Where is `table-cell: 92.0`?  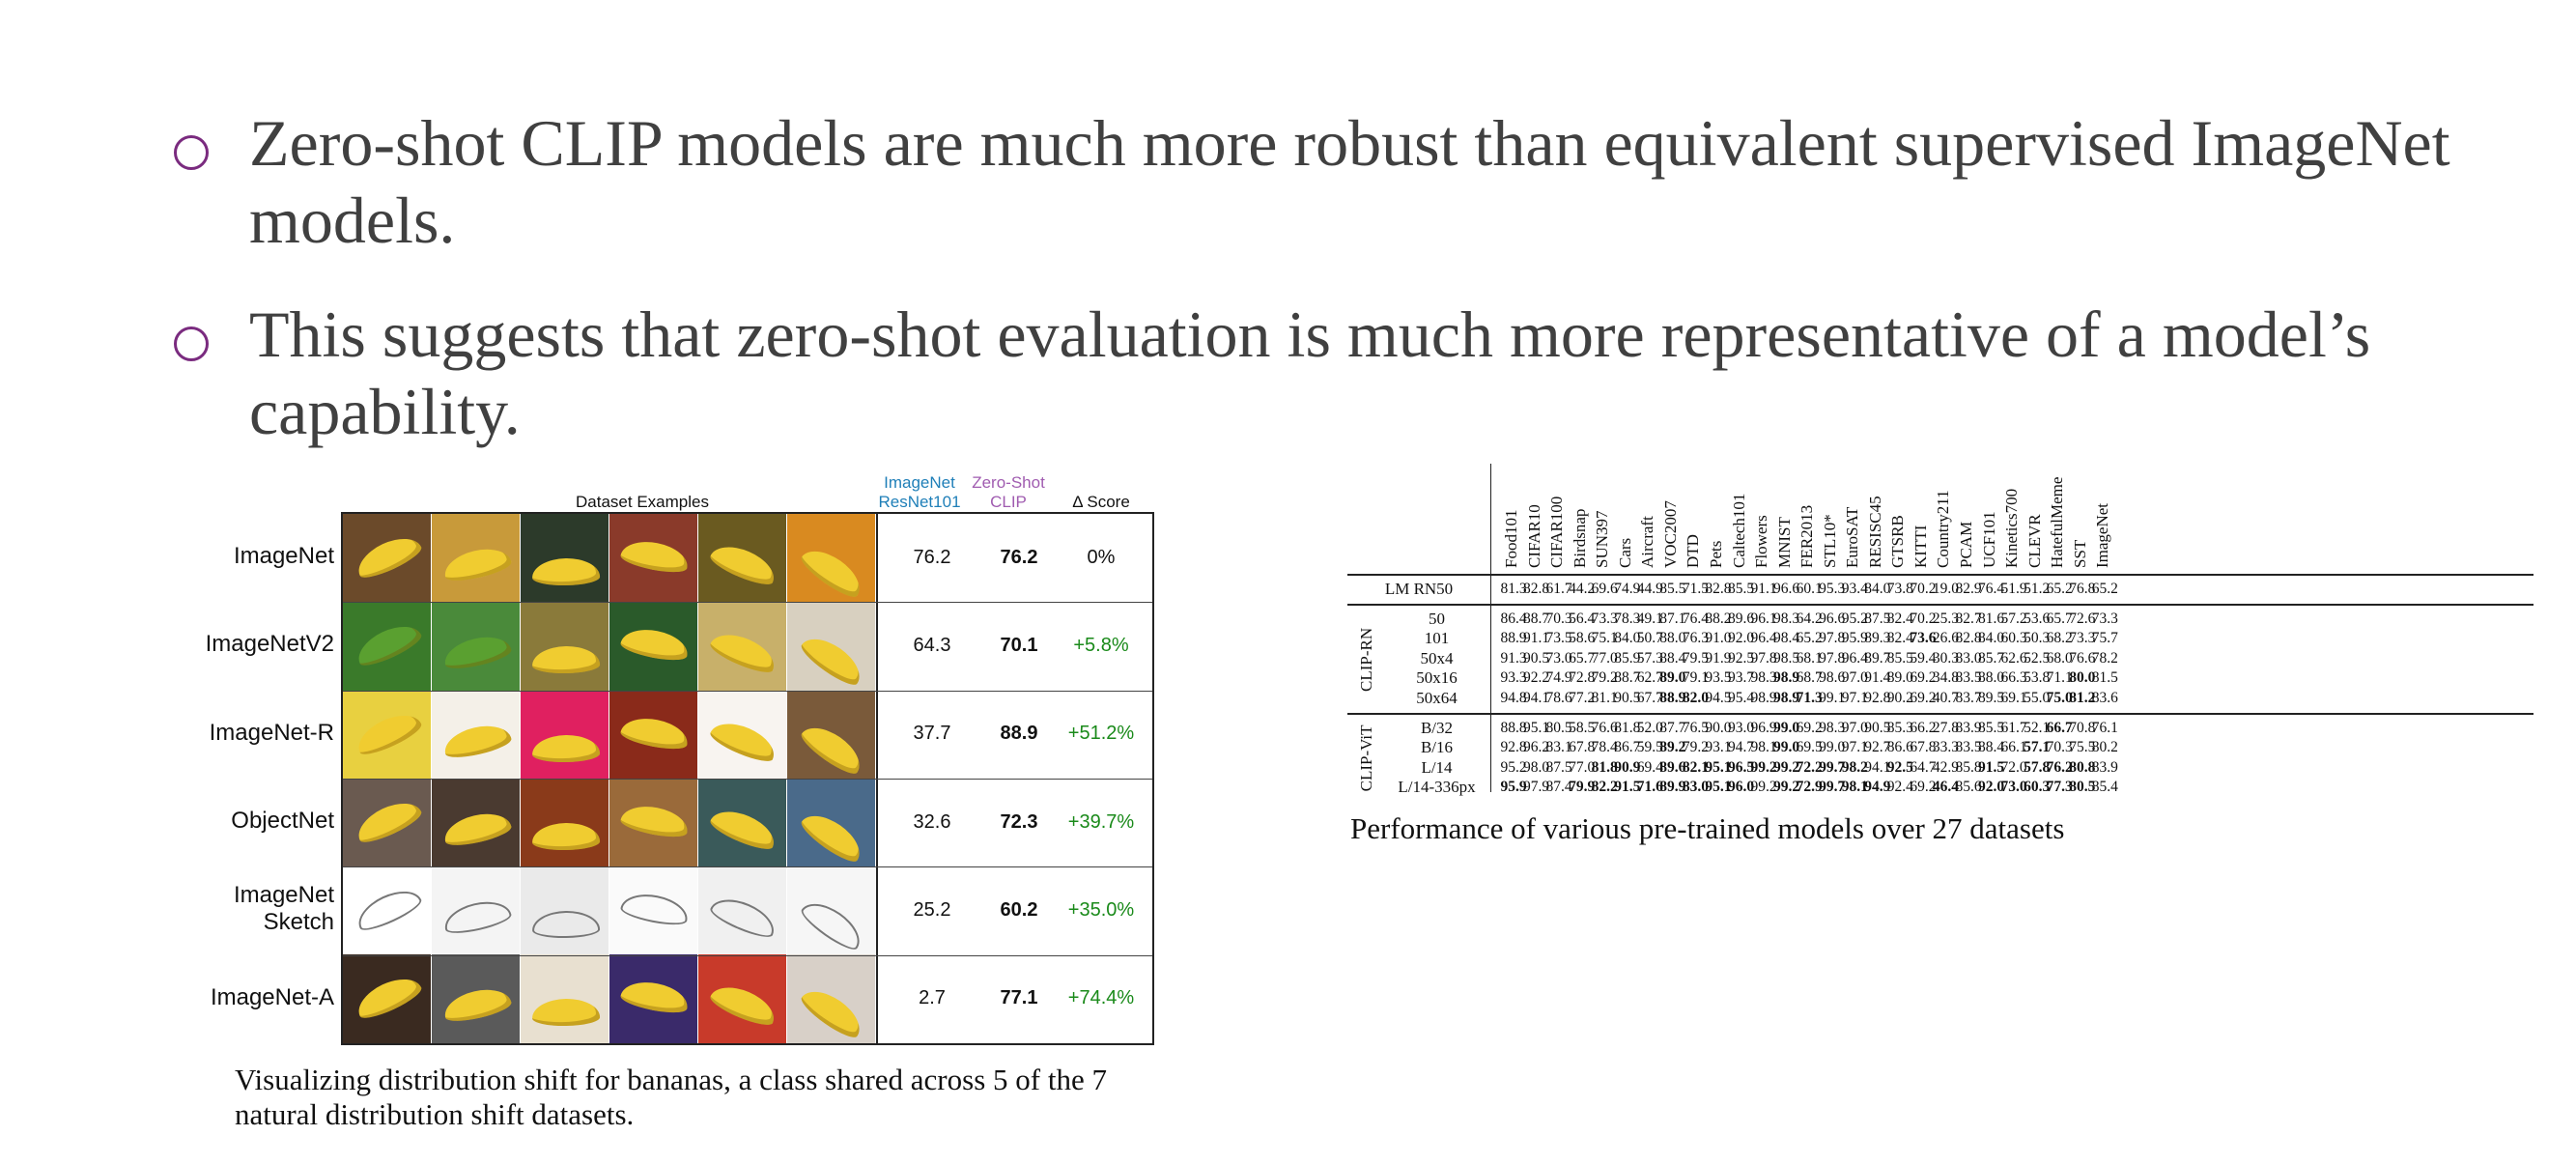 table-cell: 92.0 is located at coordinates (1991, 787).